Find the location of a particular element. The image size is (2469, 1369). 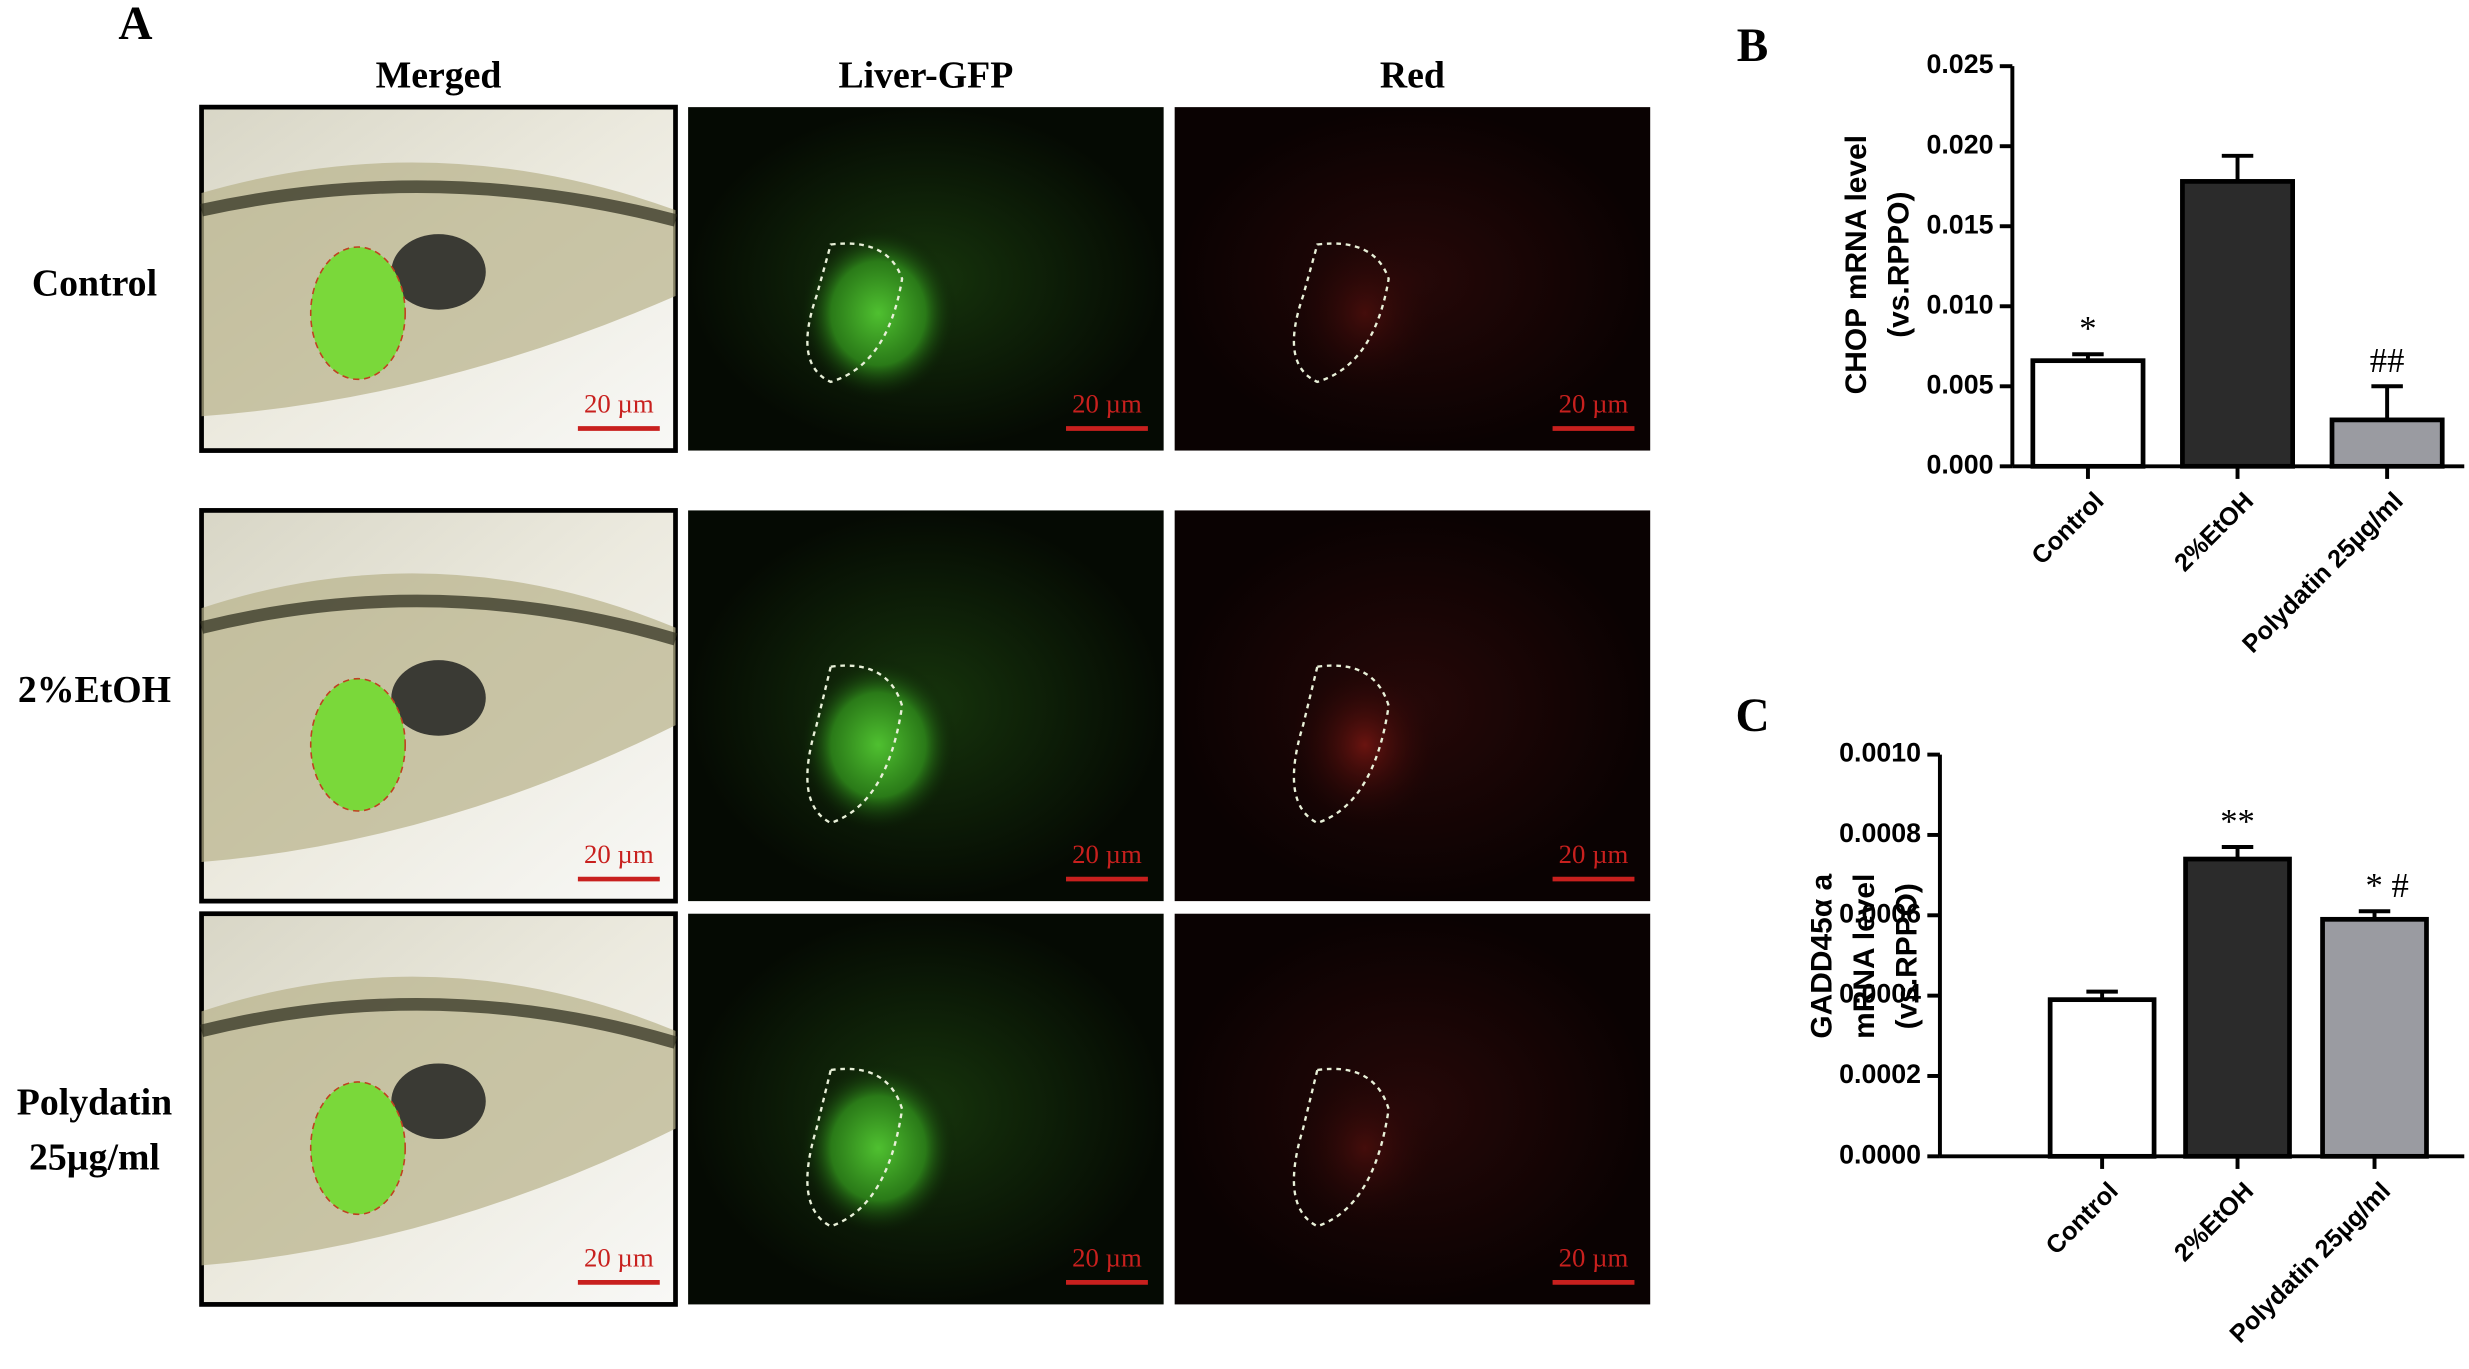

panel-label: C is located at coordinates (1752, 716).